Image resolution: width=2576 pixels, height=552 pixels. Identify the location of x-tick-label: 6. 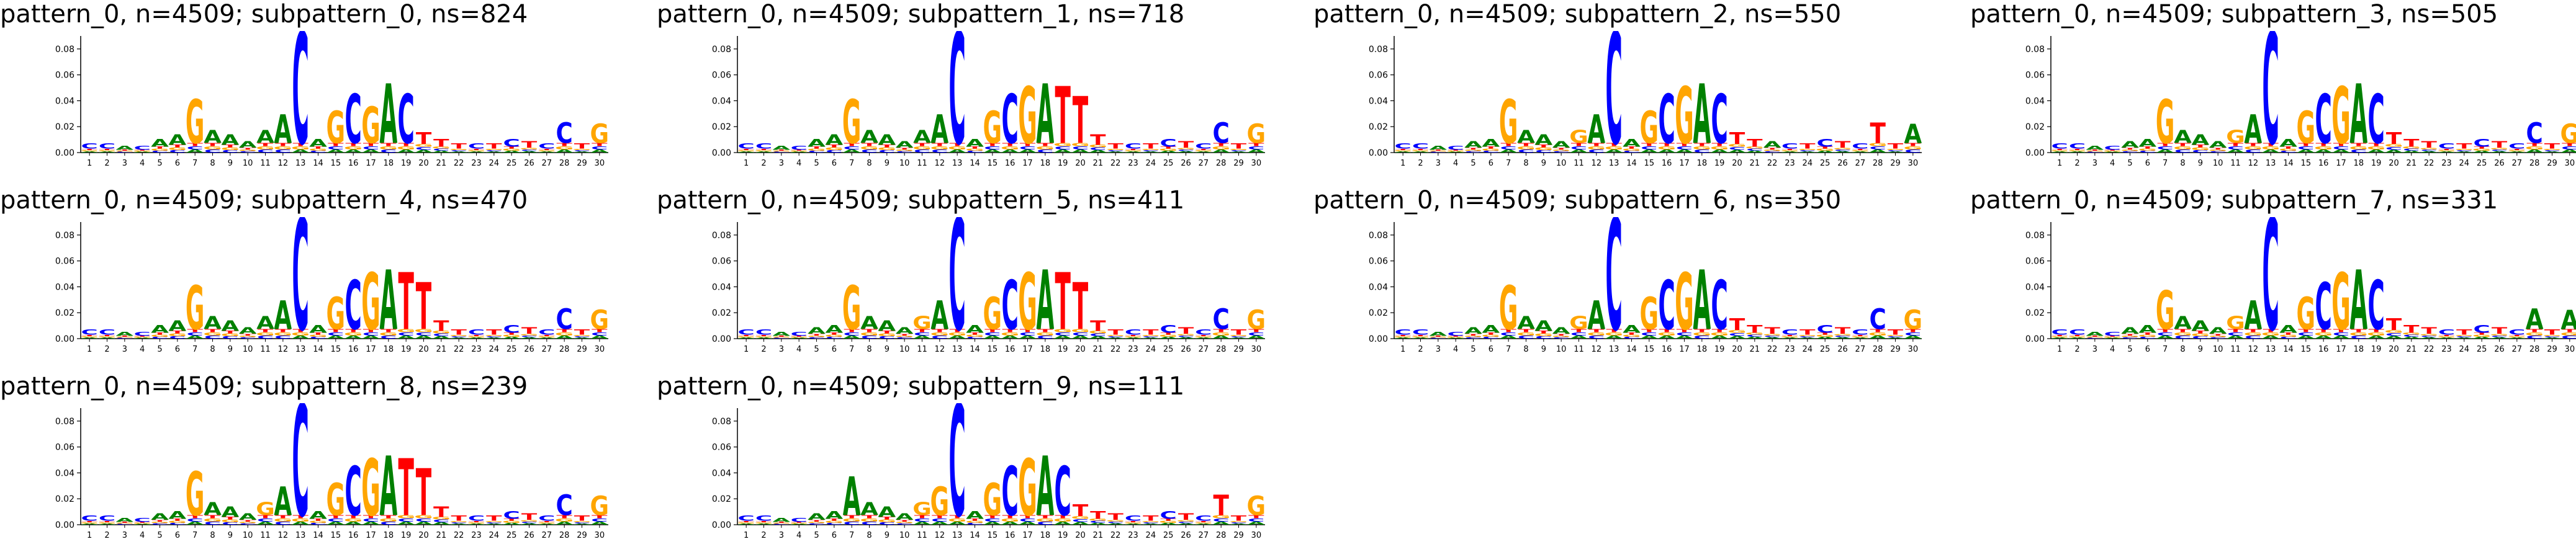
(2147, 164).